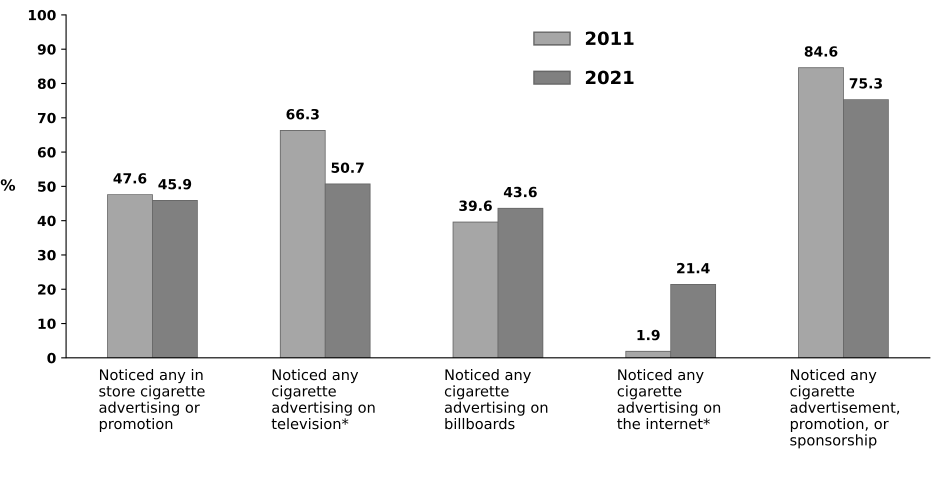 The height and width of the screenshot is (497, 944). I want to click on x-tick-label: Noticed any cigarette advertisement, promotion, or sponsorship, so click(845, 408).